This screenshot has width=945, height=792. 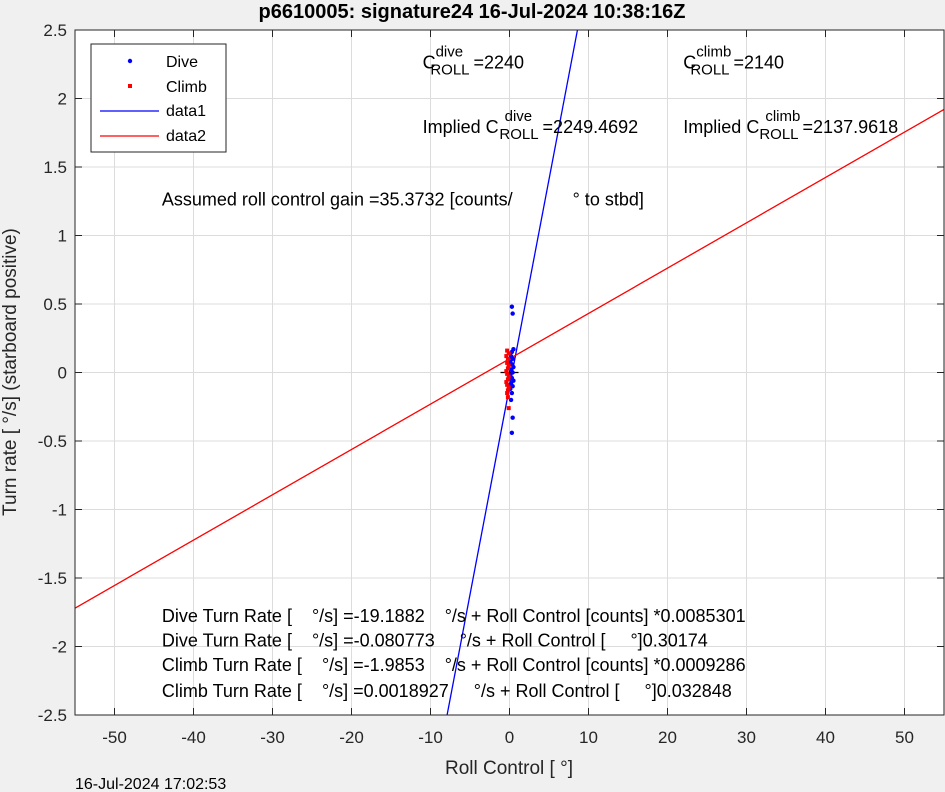 What do you see at coordinates (10, 372) in the screenshot?
I see `y-axis-label: Turn rate [ °/s] (starboard positive)` at bounding box center [10, 372].